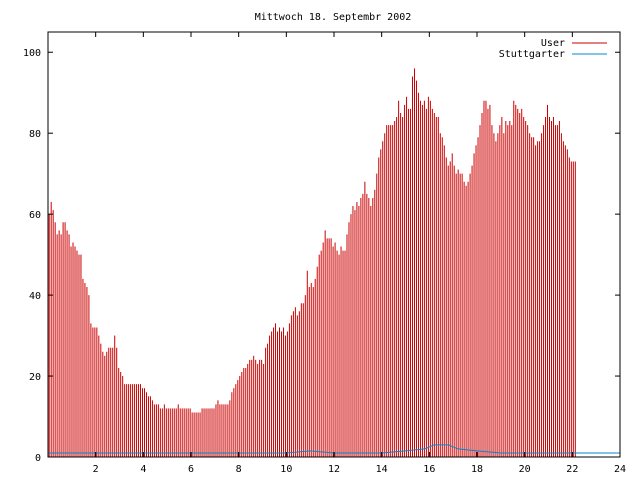 This screenshot has height=480, width=640. I want to click on y-tick-label: 40, so click(35, 296).